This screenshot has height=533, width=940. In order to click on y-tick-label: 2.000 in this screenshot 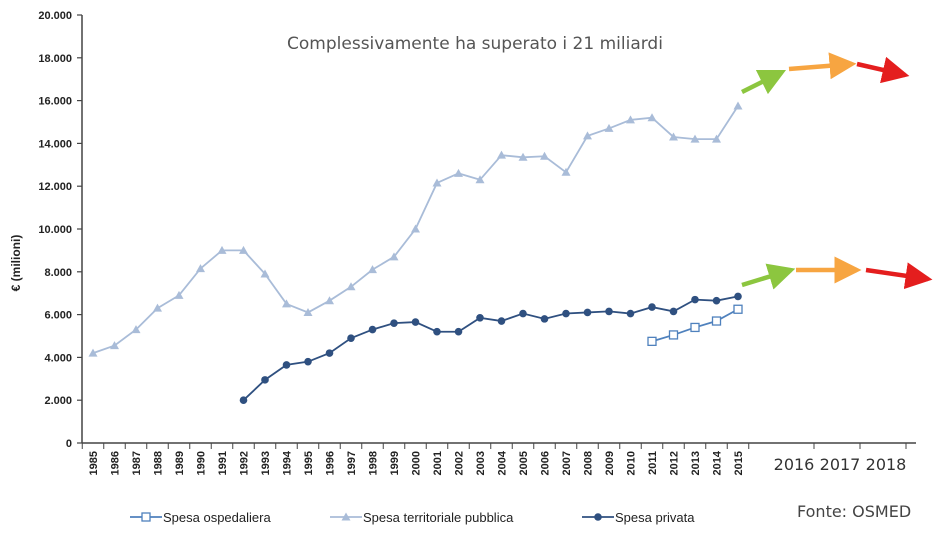, I will do `click(58, 401)`.